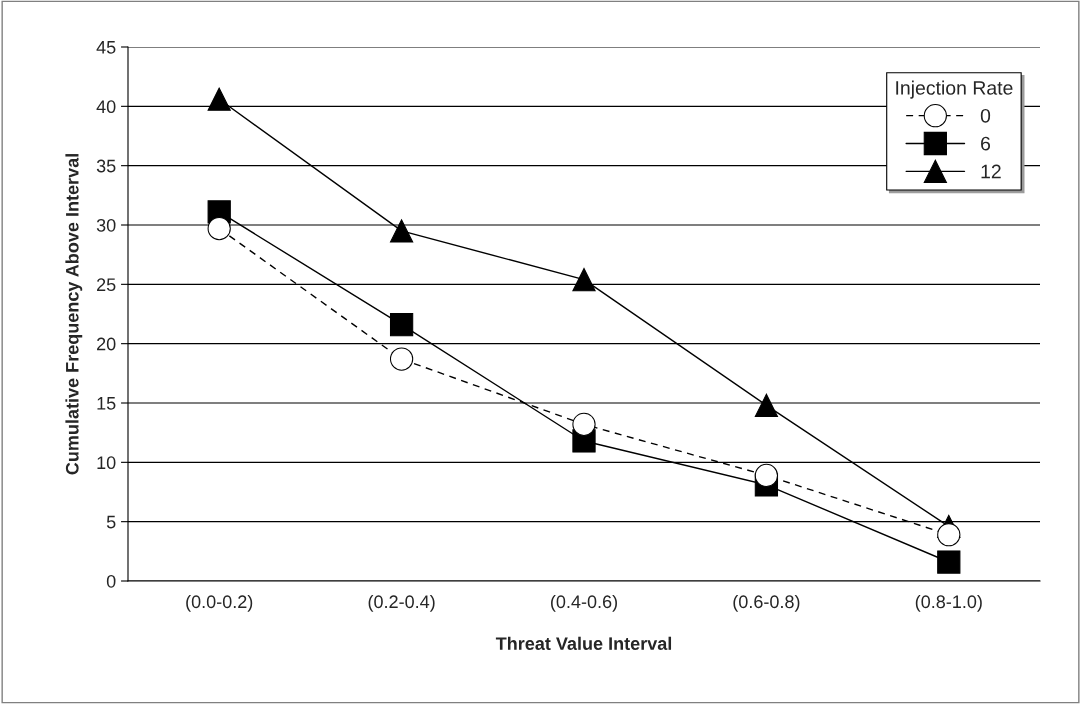  Describe the element at coordinates (766, 603) in the screenshot. I see `x-tick-label: (0.6-0.8)` at that location.